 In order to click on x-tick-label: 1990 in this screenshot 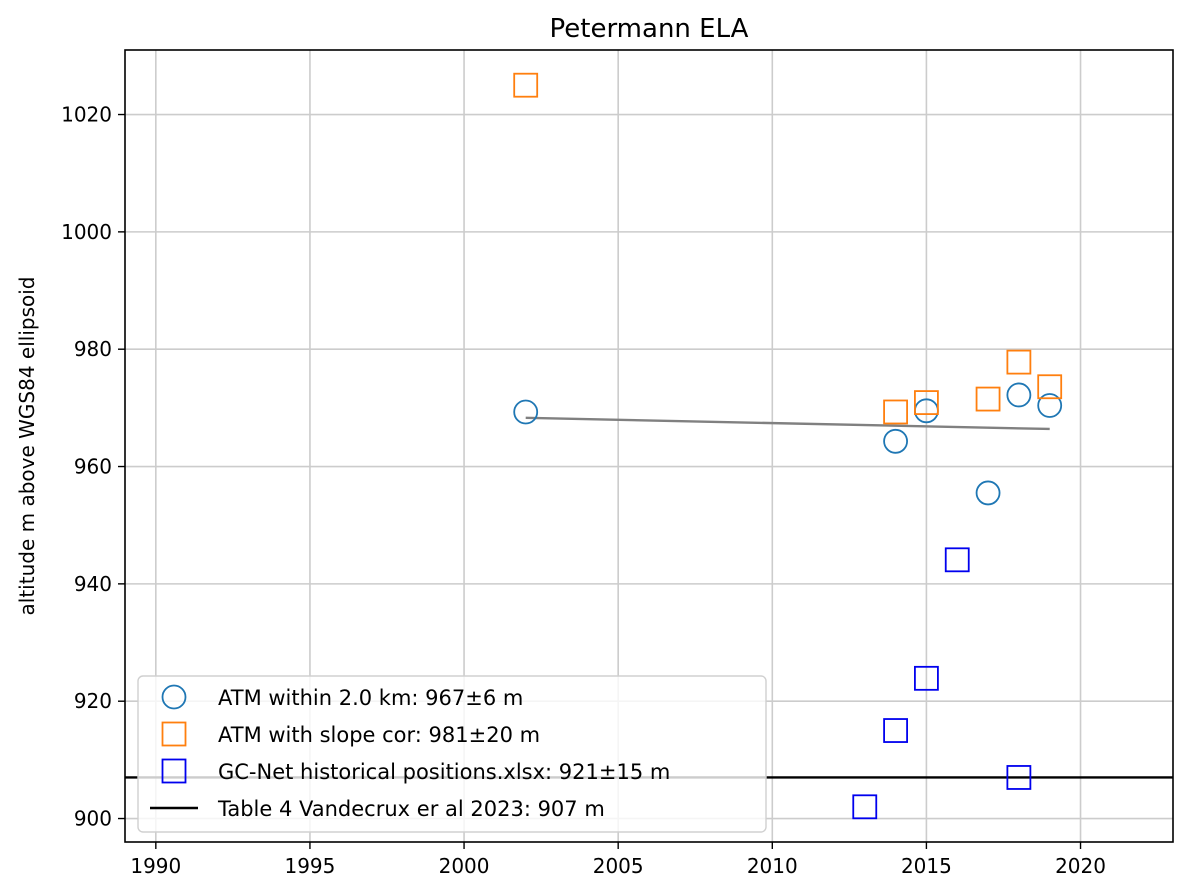, I will do `click(155, 866)`.